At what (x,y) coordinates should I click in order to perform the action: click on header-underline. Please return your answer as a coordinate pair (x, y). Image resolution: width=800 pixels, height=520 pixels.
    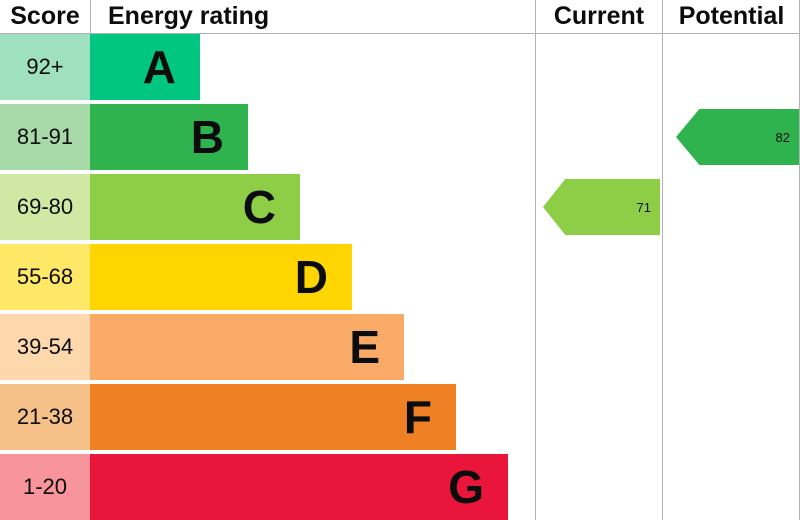
    Looking at the image, I should click on (400, 33).